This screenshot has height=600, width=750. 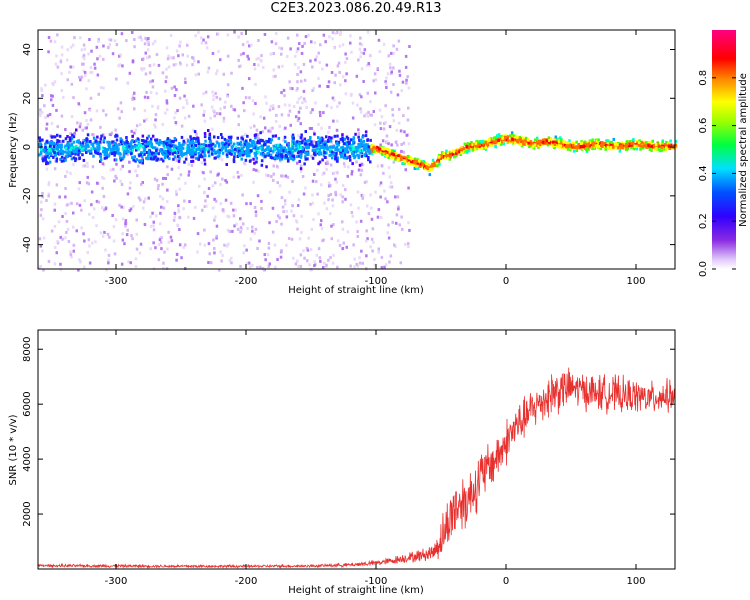 I want to click on y-tick-label: 0, so click(x=27, y=147).